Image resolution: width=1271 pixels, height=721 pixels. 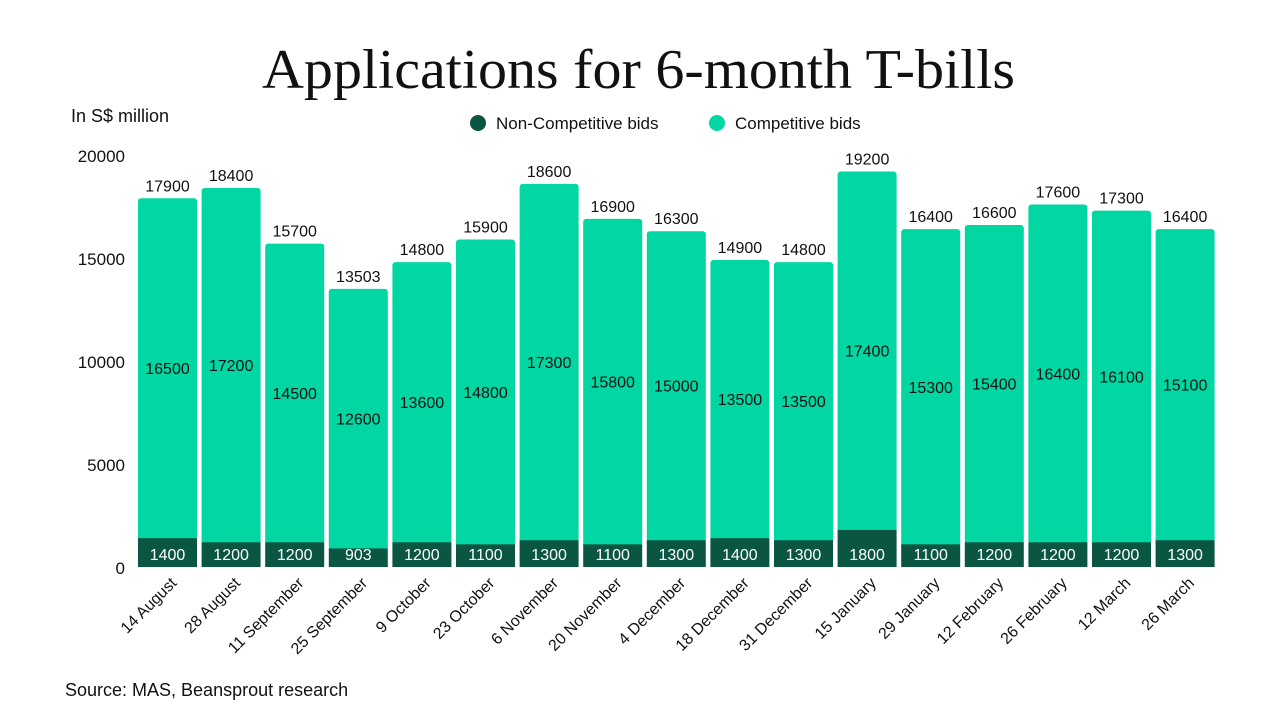 What do you see at coordinates (101, 259) in the screenshot?
I see `y-tick-label: 15000` at bounding box center [101, 259].